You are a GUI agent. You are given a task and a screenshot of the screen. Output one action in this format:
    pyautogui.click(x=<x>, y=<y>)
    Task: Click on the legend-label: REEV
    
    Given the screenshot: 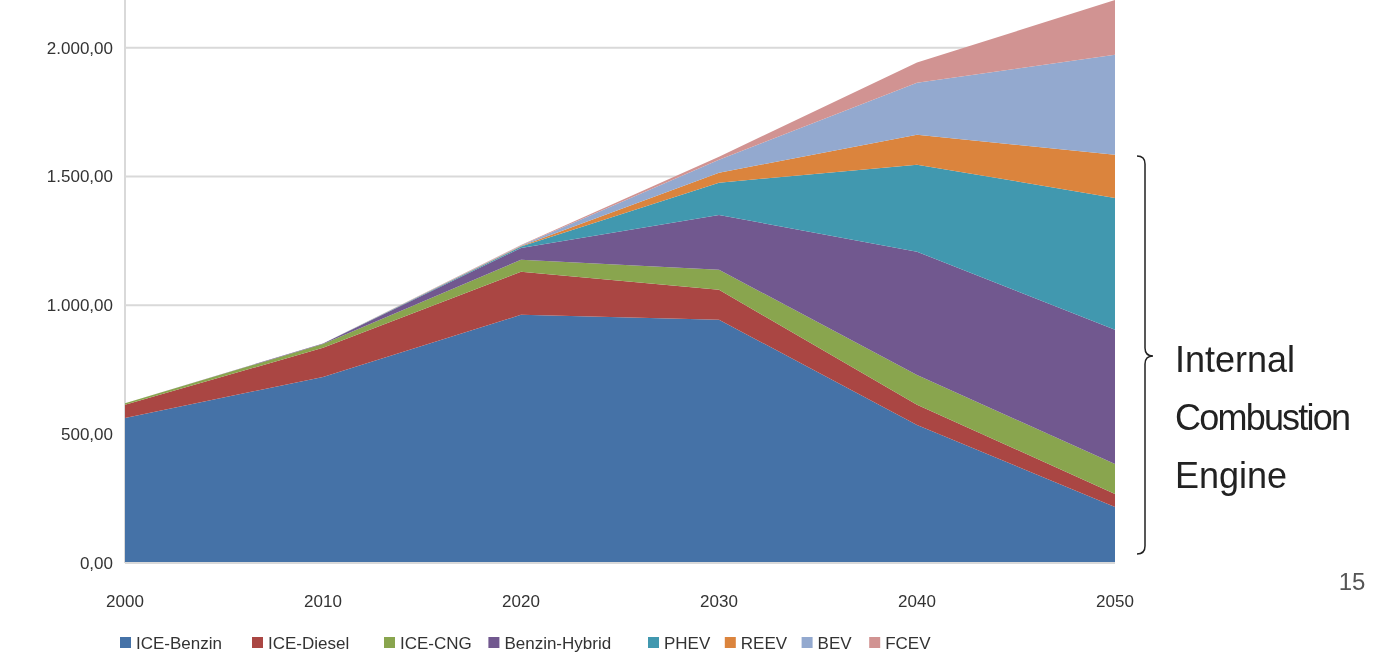 What is the action you would take?
    pyautogui.click(x=764, y=643)
    